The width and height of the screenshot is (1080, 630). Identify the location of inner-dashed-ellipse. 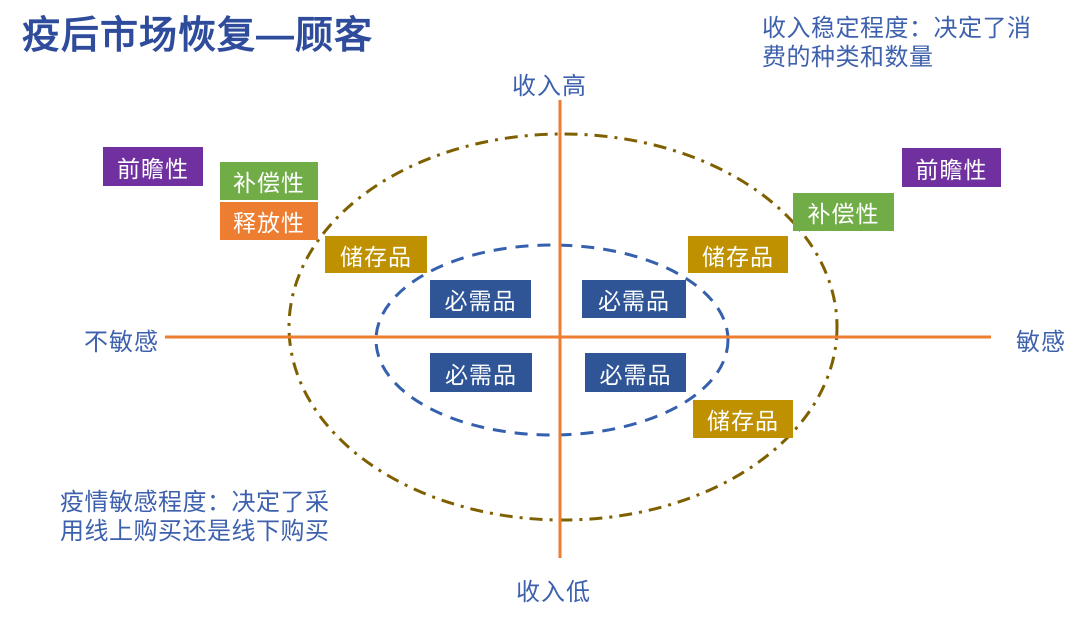
(552, 340).